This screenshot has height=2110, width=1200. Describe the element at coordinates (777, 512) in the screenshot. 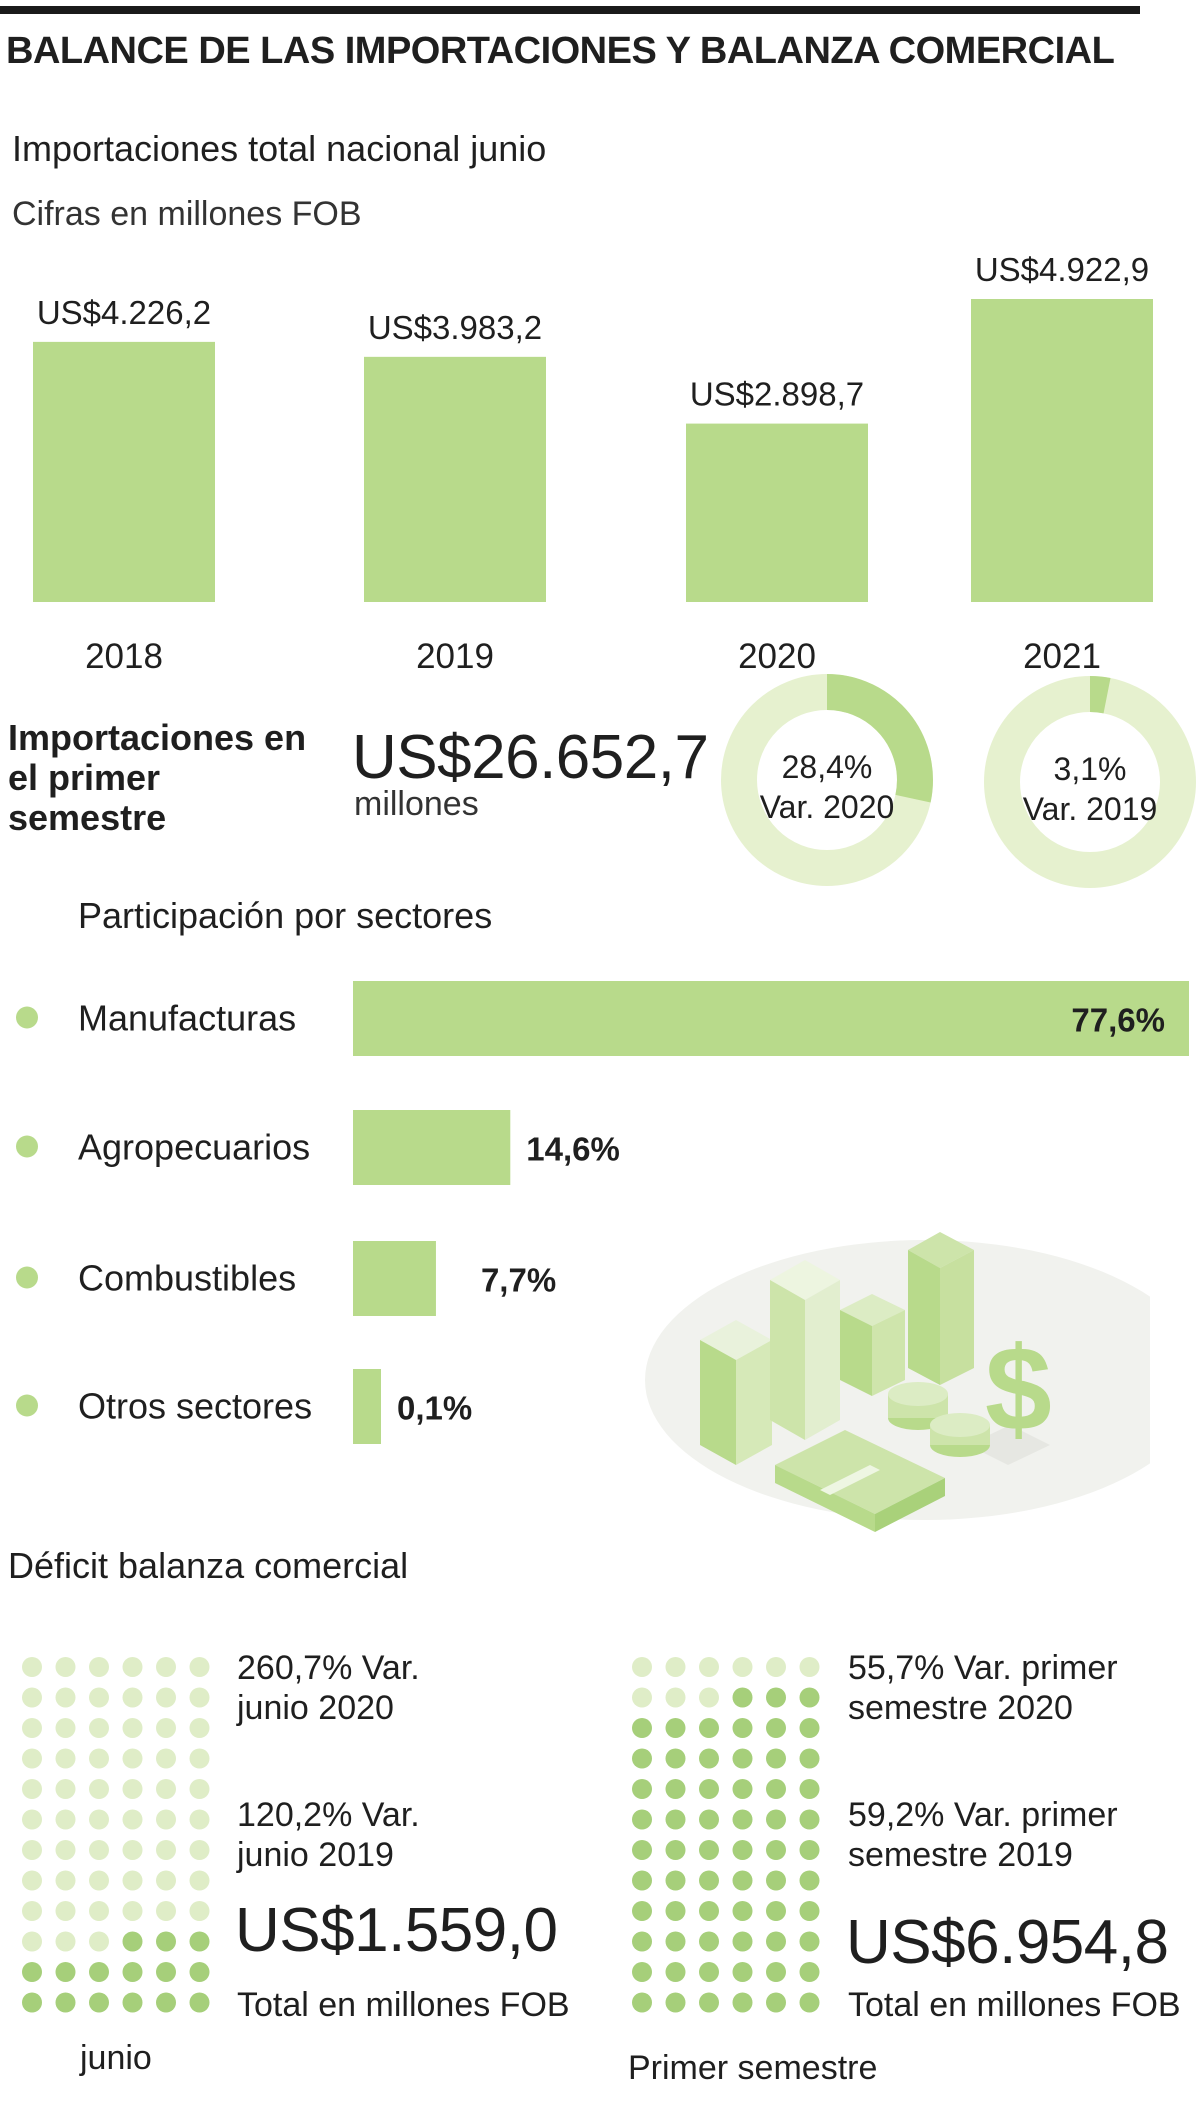

I see `bar-2020` at that location.